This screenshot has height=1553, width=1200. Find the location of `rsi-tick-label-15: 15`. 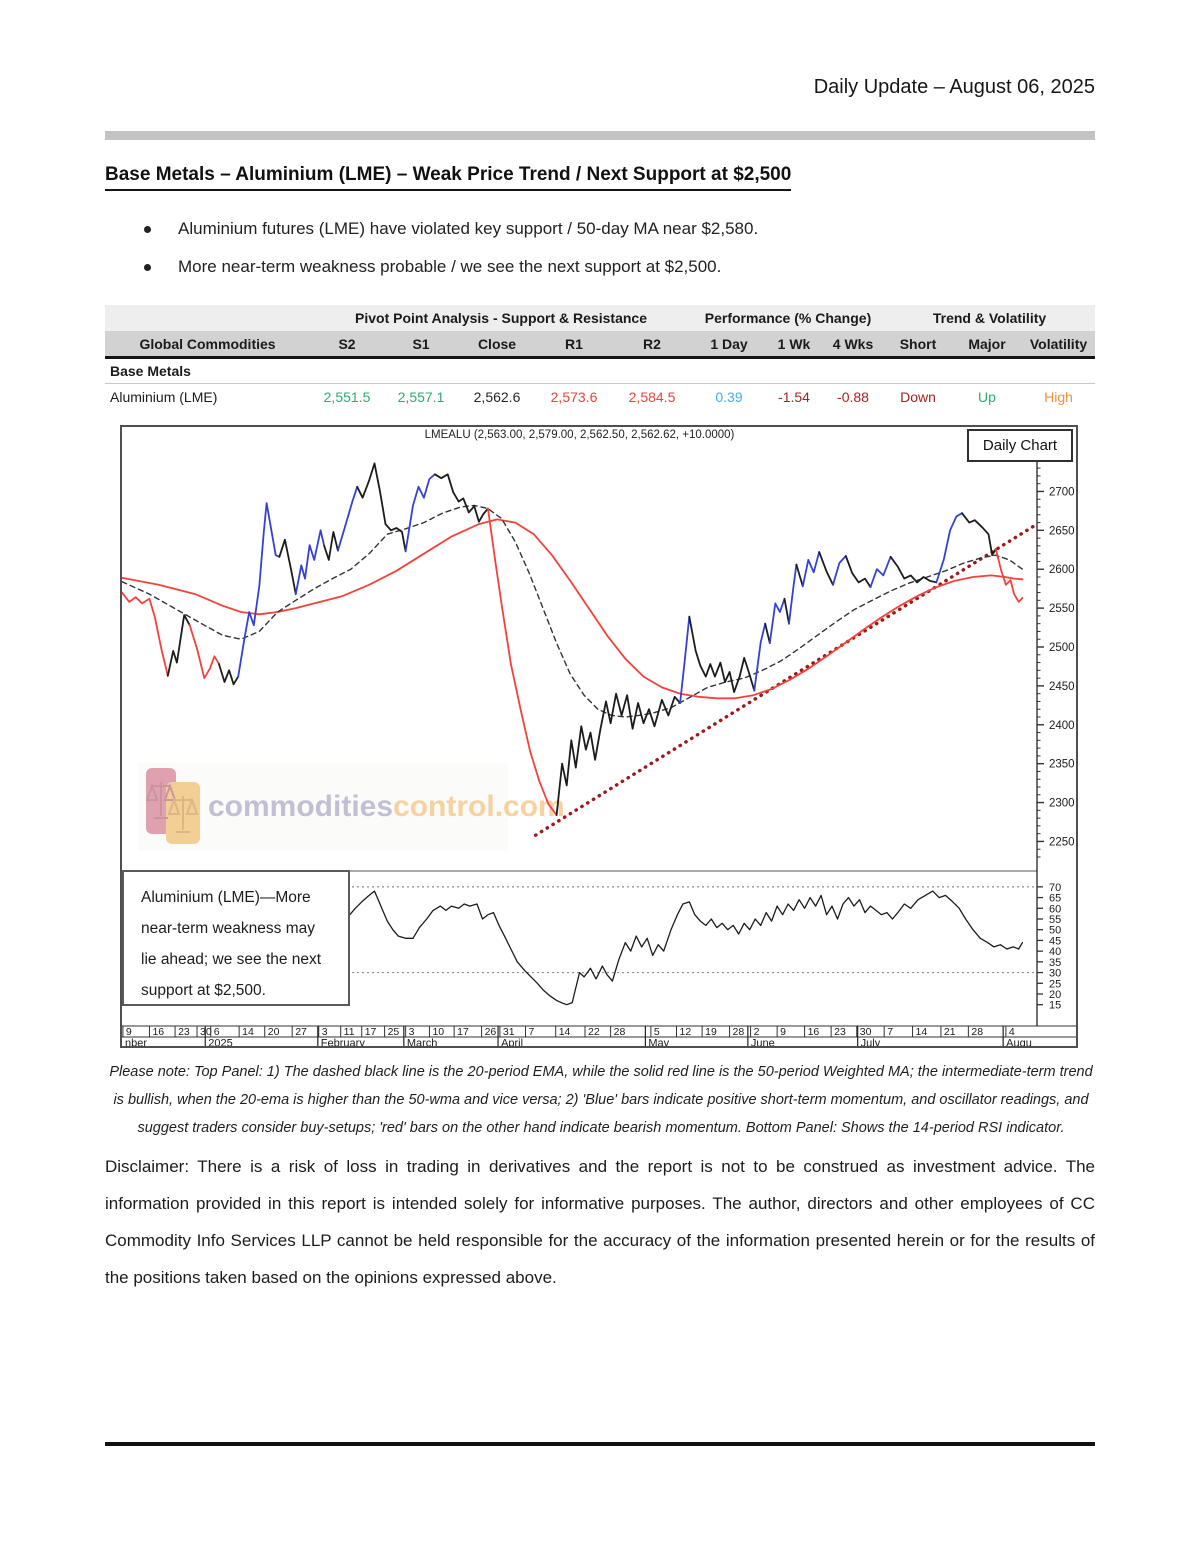

rsi-tick-label-15: 15 is located at coordinates (1055, 1006).